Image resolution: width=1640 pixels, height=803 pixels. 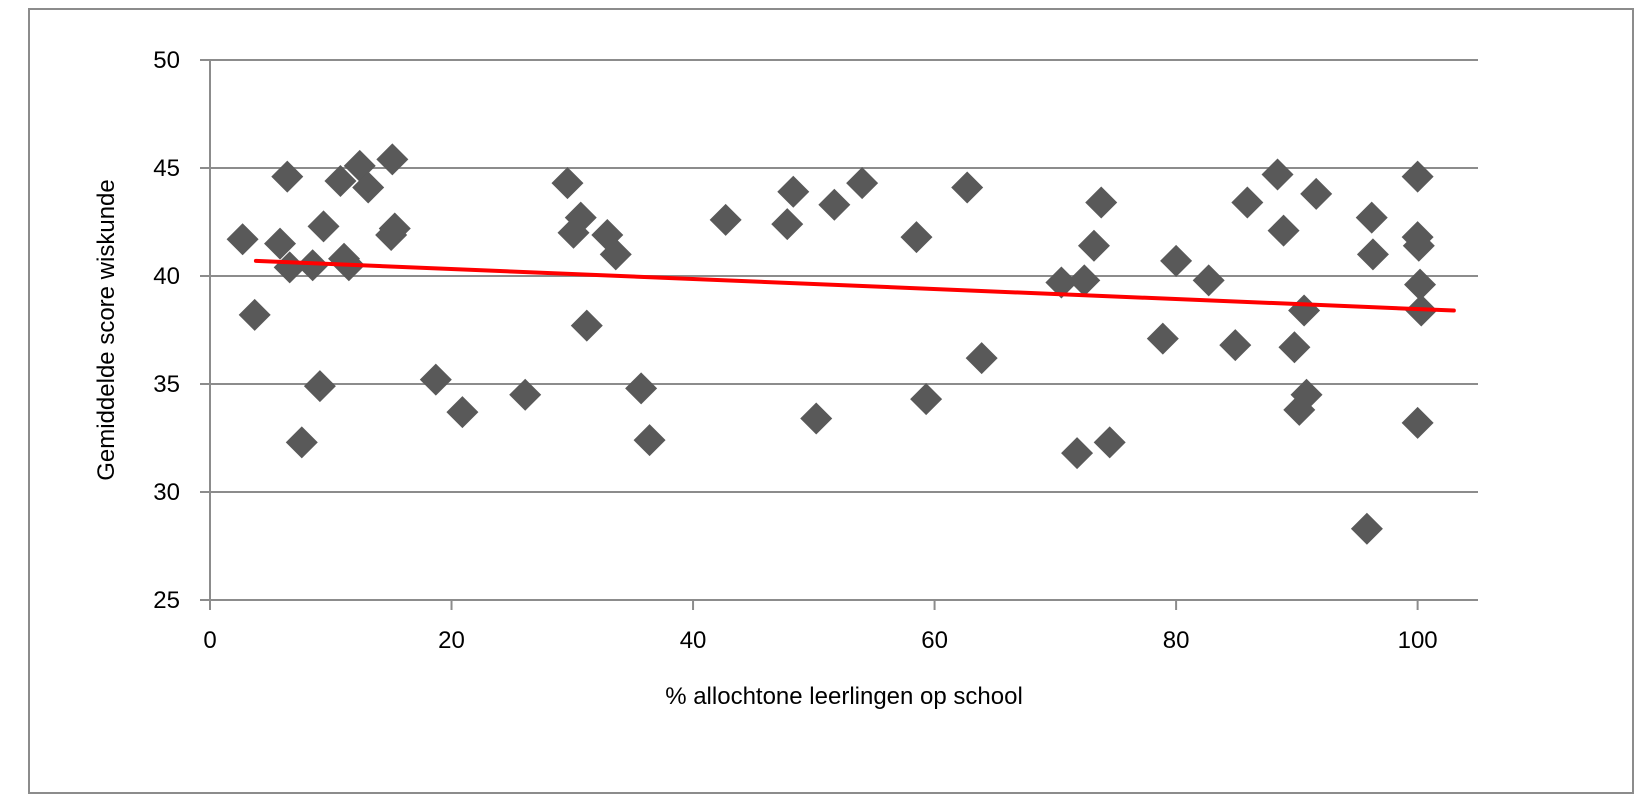 I want to click on x-axis-title: % allochtone leerlingen op school, so click(x=844, y=696).